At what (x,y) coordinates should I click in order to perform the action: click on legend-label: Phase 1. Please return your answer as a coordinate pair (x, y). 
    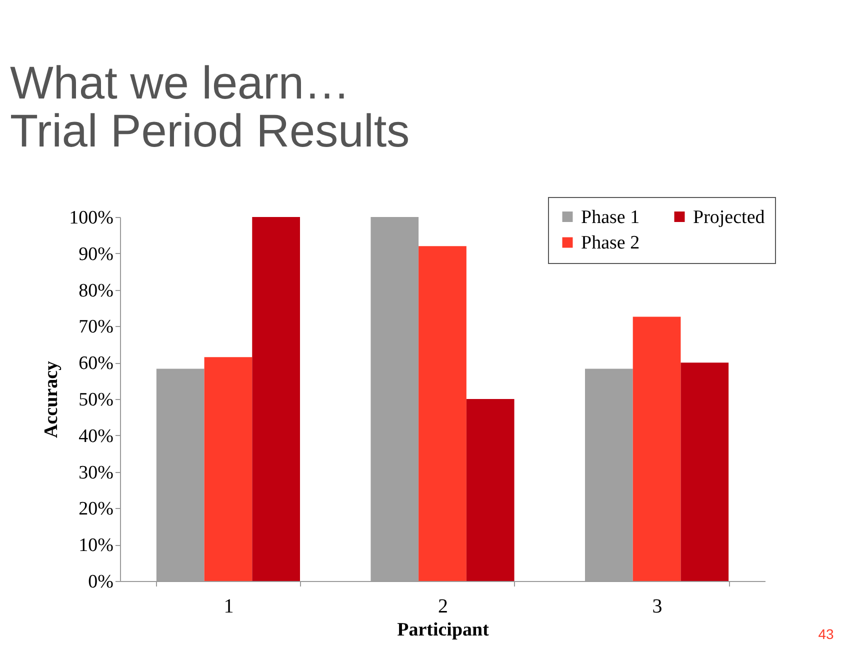
    Looking at the image, I should click on (610, 217).